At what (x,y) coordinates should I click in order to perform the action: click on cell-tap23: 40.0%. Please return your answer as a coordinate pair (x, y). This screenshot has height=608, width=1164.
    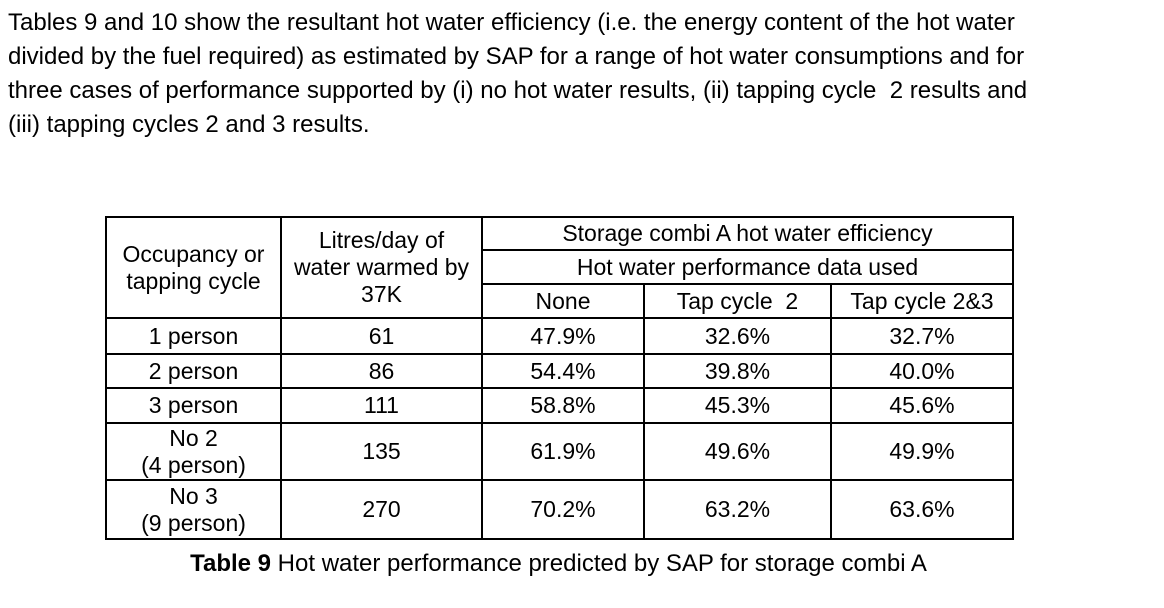
    Looking at the image, I should click on (922, 371).